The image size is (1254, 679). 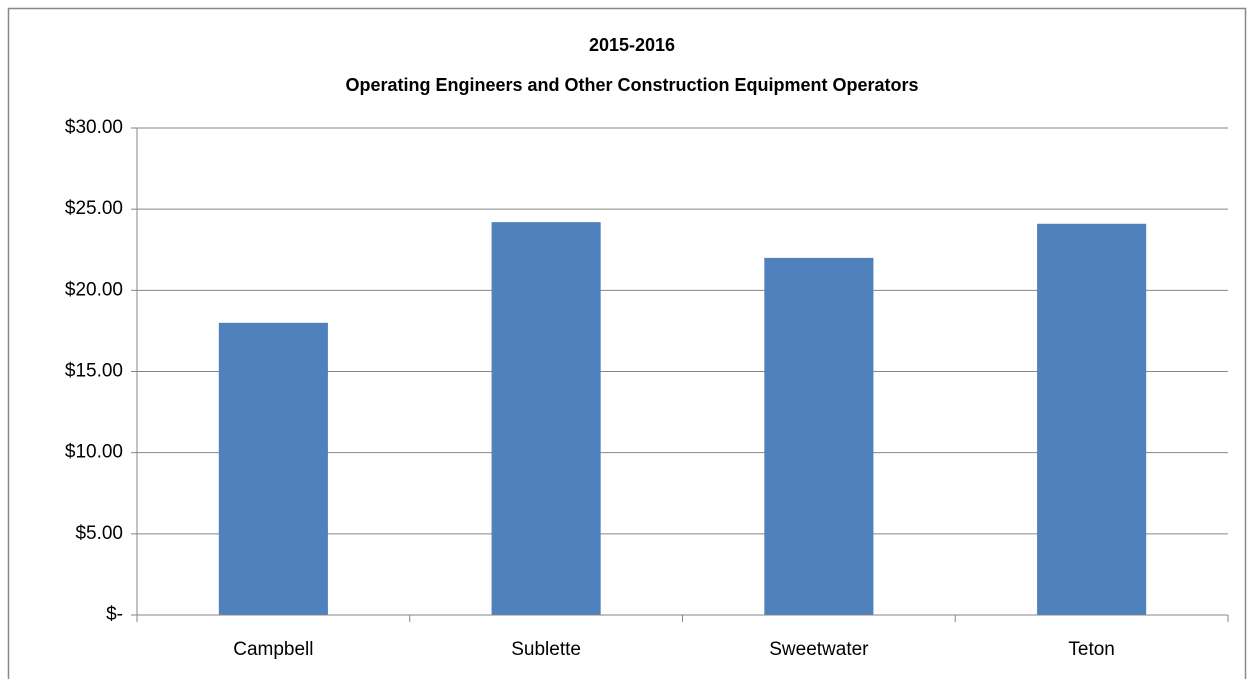 I want to click on y-tick-label: $5.00, so click(x=99, y=533).